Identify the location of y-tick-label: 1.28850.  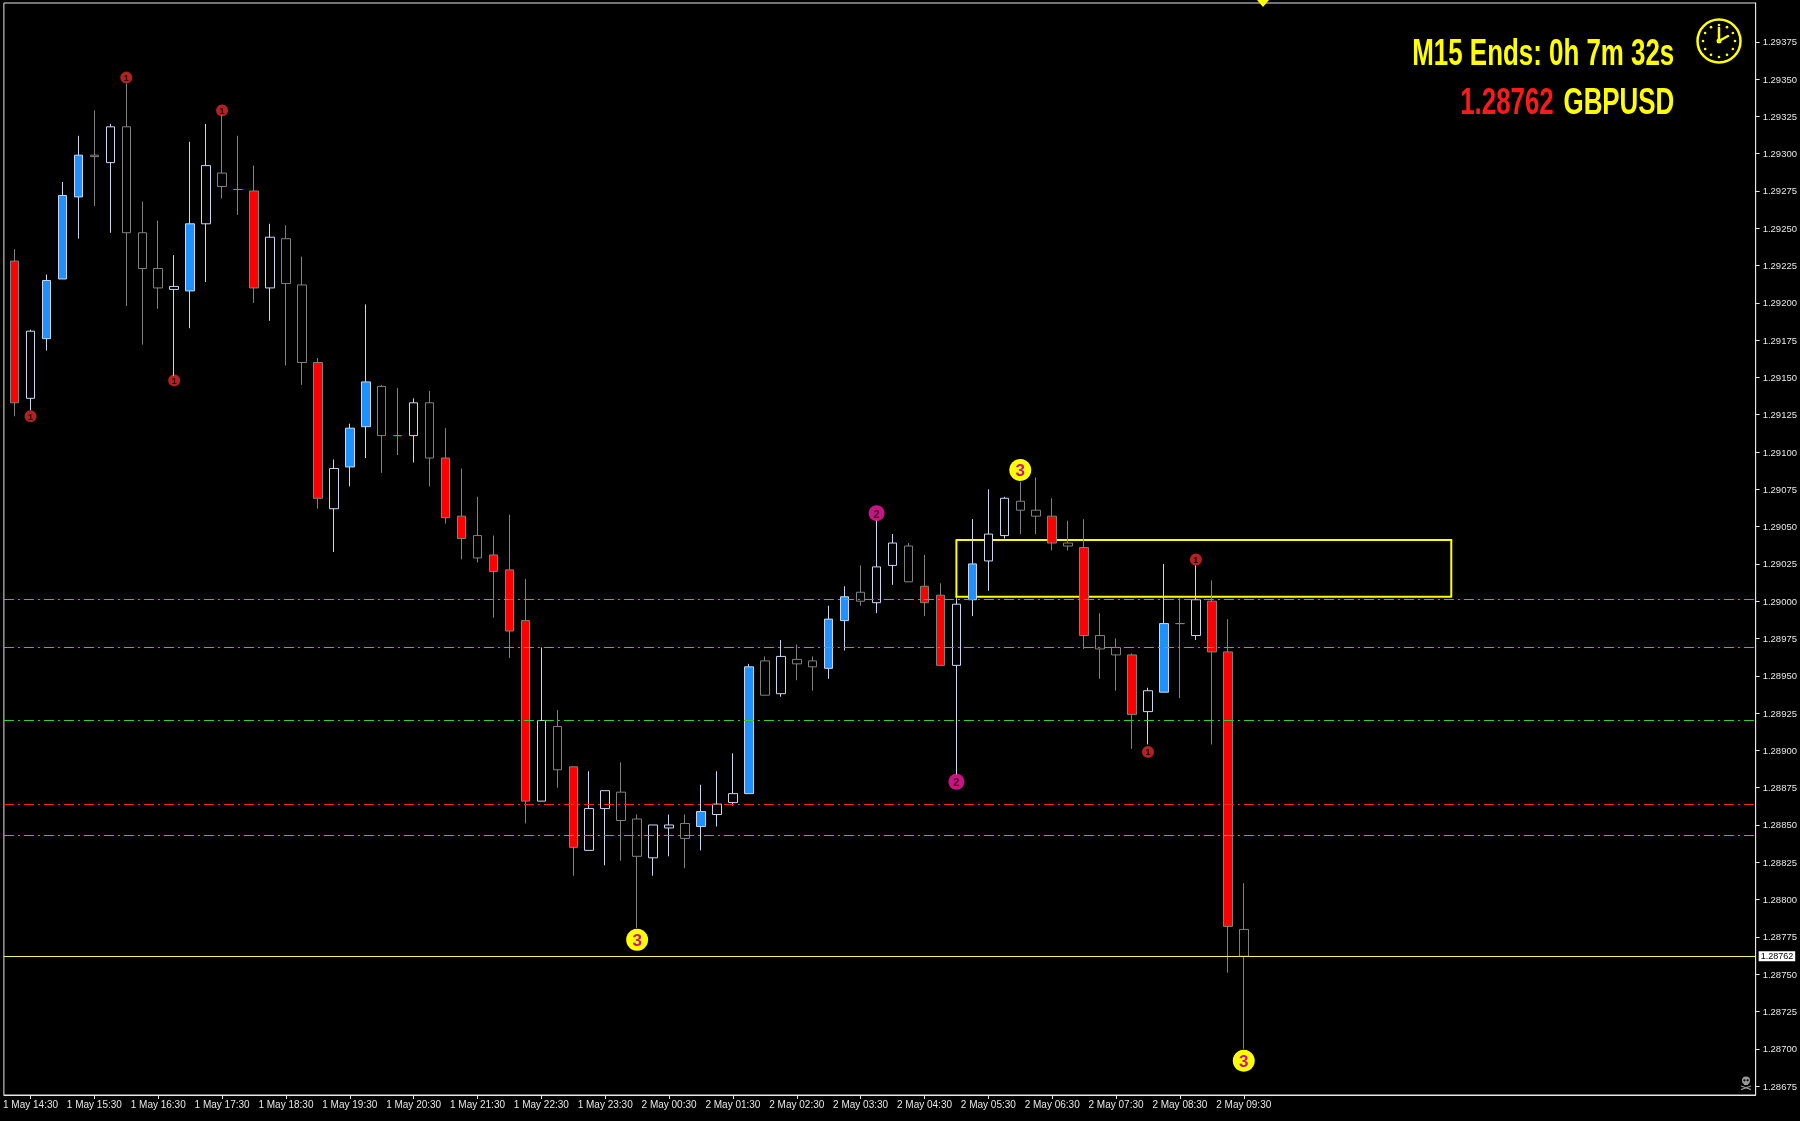
(1779, 825).